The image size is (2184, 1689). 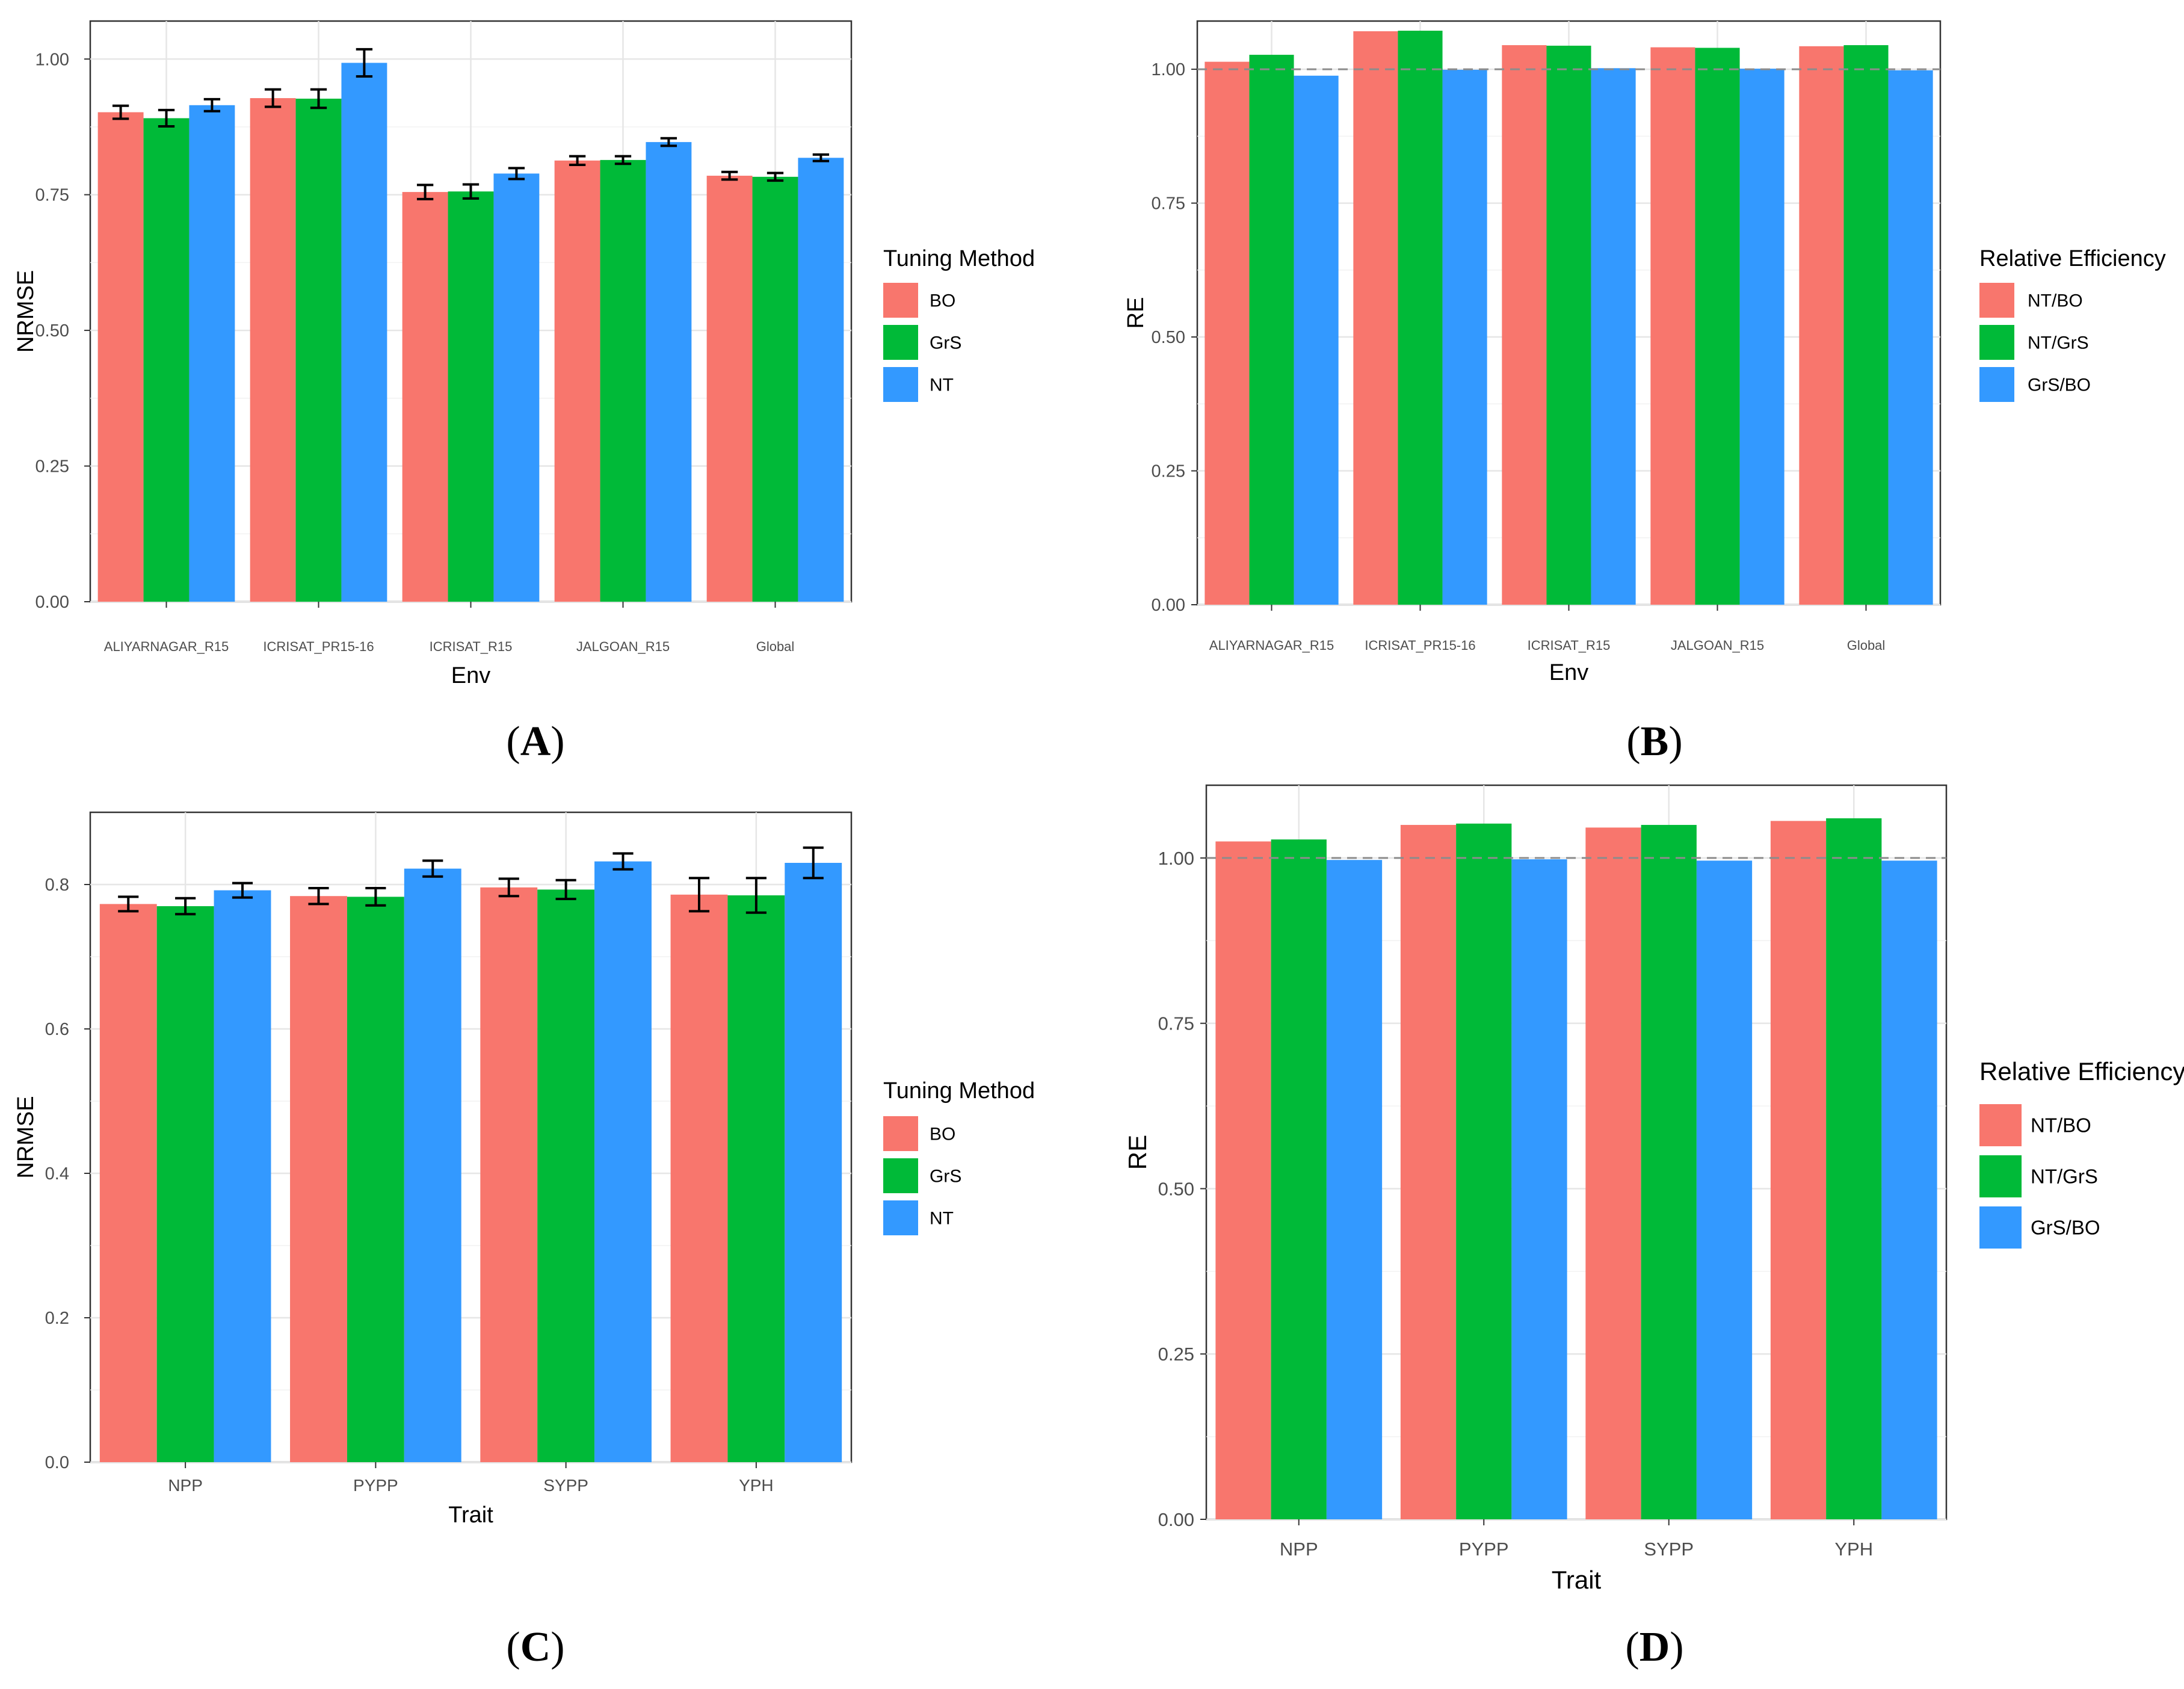 What do you see at coordinates (2082, 1153) in the screenshot?
I see `legend: Relative Efficiency NT/BO NT/GrS GrS/BO` at bounding box center [2082, 1153].